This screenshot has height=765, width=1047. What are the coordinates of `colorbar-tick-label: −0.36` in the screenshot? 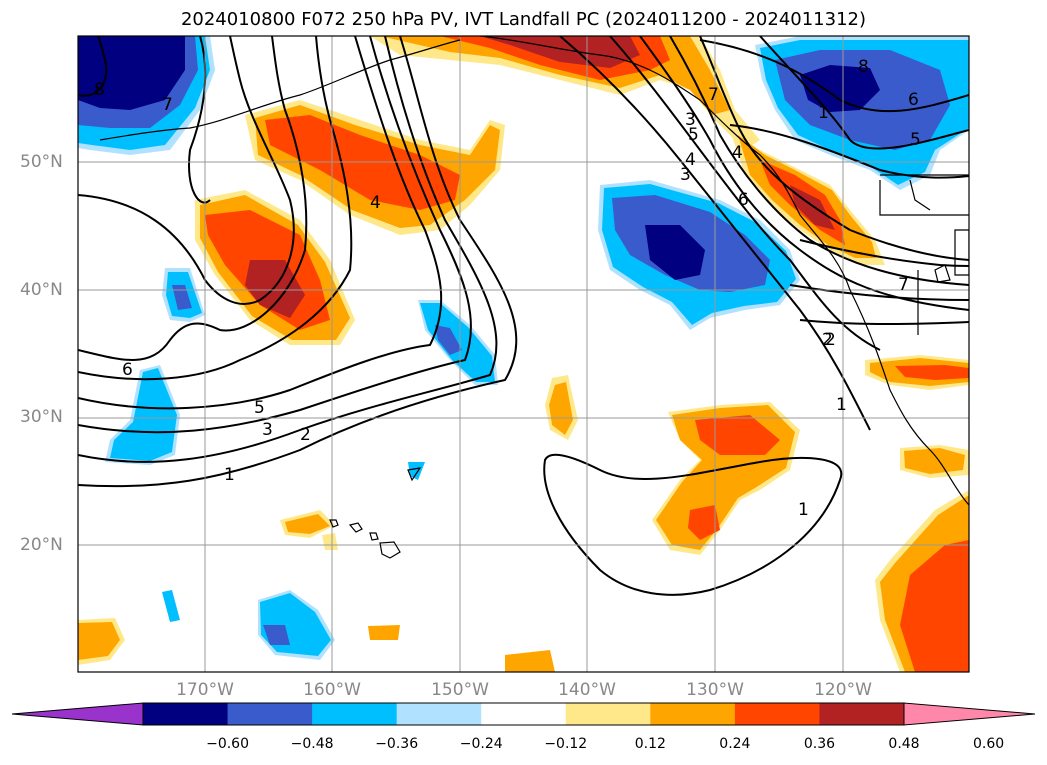 It's located at (397, 744).